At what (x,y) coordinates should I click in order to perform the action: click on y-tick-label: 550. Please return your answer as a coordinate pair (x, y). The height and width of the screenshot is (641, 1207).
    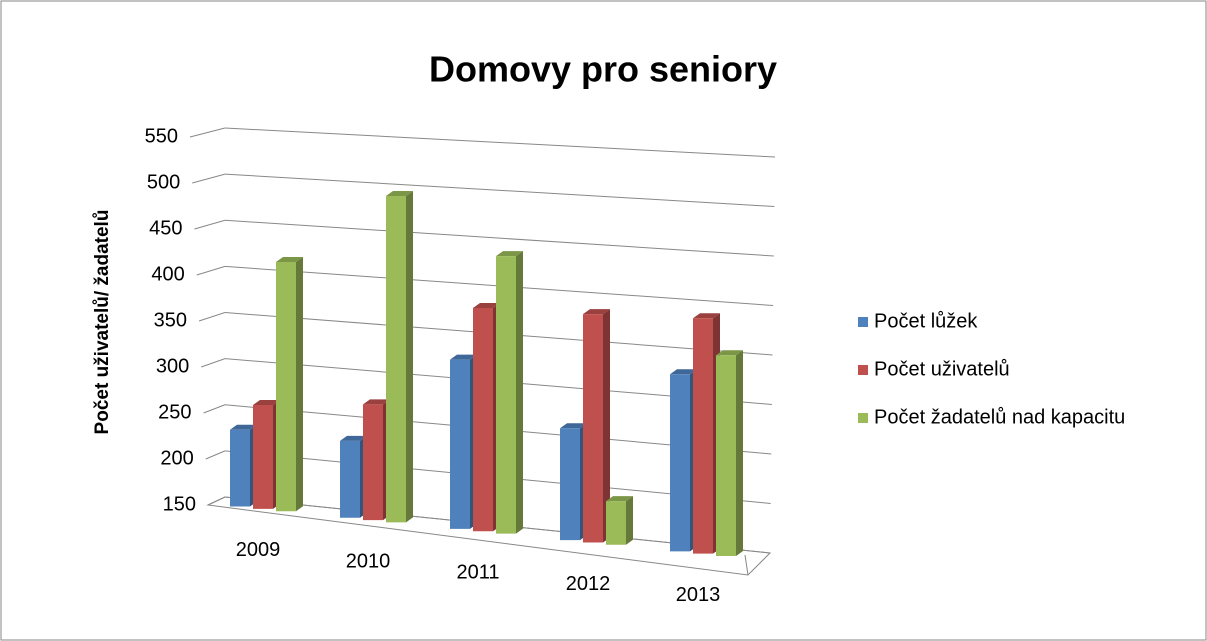
    Looking at the image, I should click on (161, 136).